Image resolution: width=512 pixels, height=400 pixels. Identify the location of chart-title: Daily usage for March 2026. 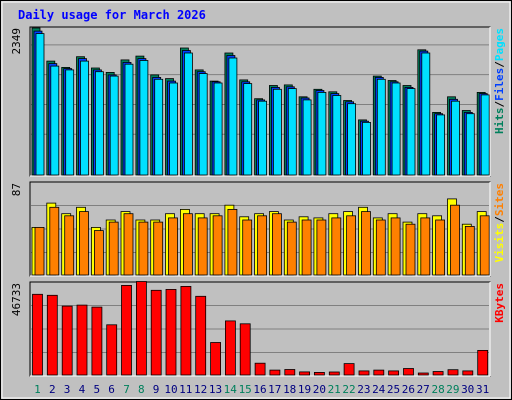
(112, 15).